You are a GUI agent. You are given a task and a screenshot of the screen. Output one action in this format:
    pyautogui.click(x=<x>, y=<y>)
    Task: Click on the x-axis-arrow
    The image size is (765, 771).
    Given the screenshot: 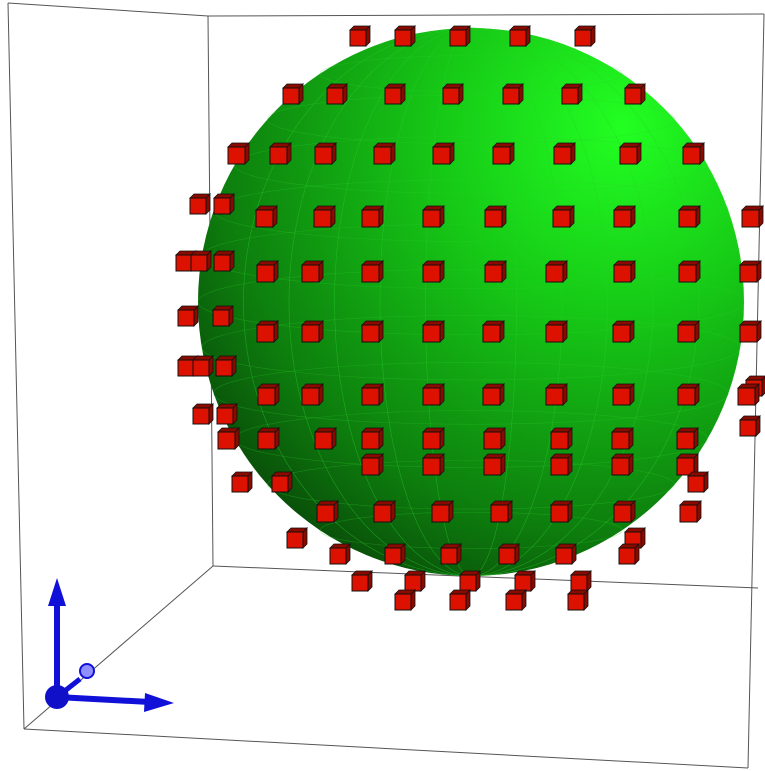 What is the action you would take?
    pyautogui.click(x=103, y=699)
    